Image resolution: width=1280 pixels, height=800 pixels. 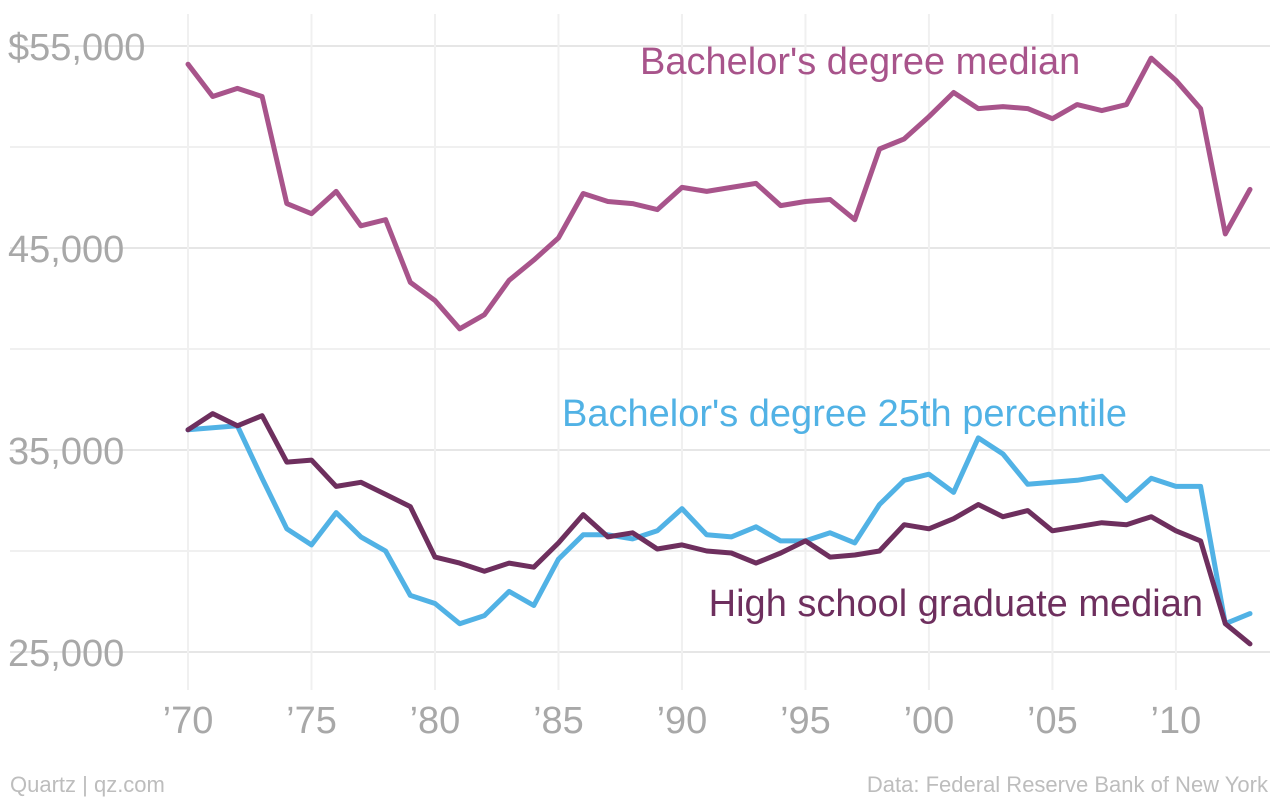 I want to click on y-tick-label: 25,000, so click(x=66, y=654).